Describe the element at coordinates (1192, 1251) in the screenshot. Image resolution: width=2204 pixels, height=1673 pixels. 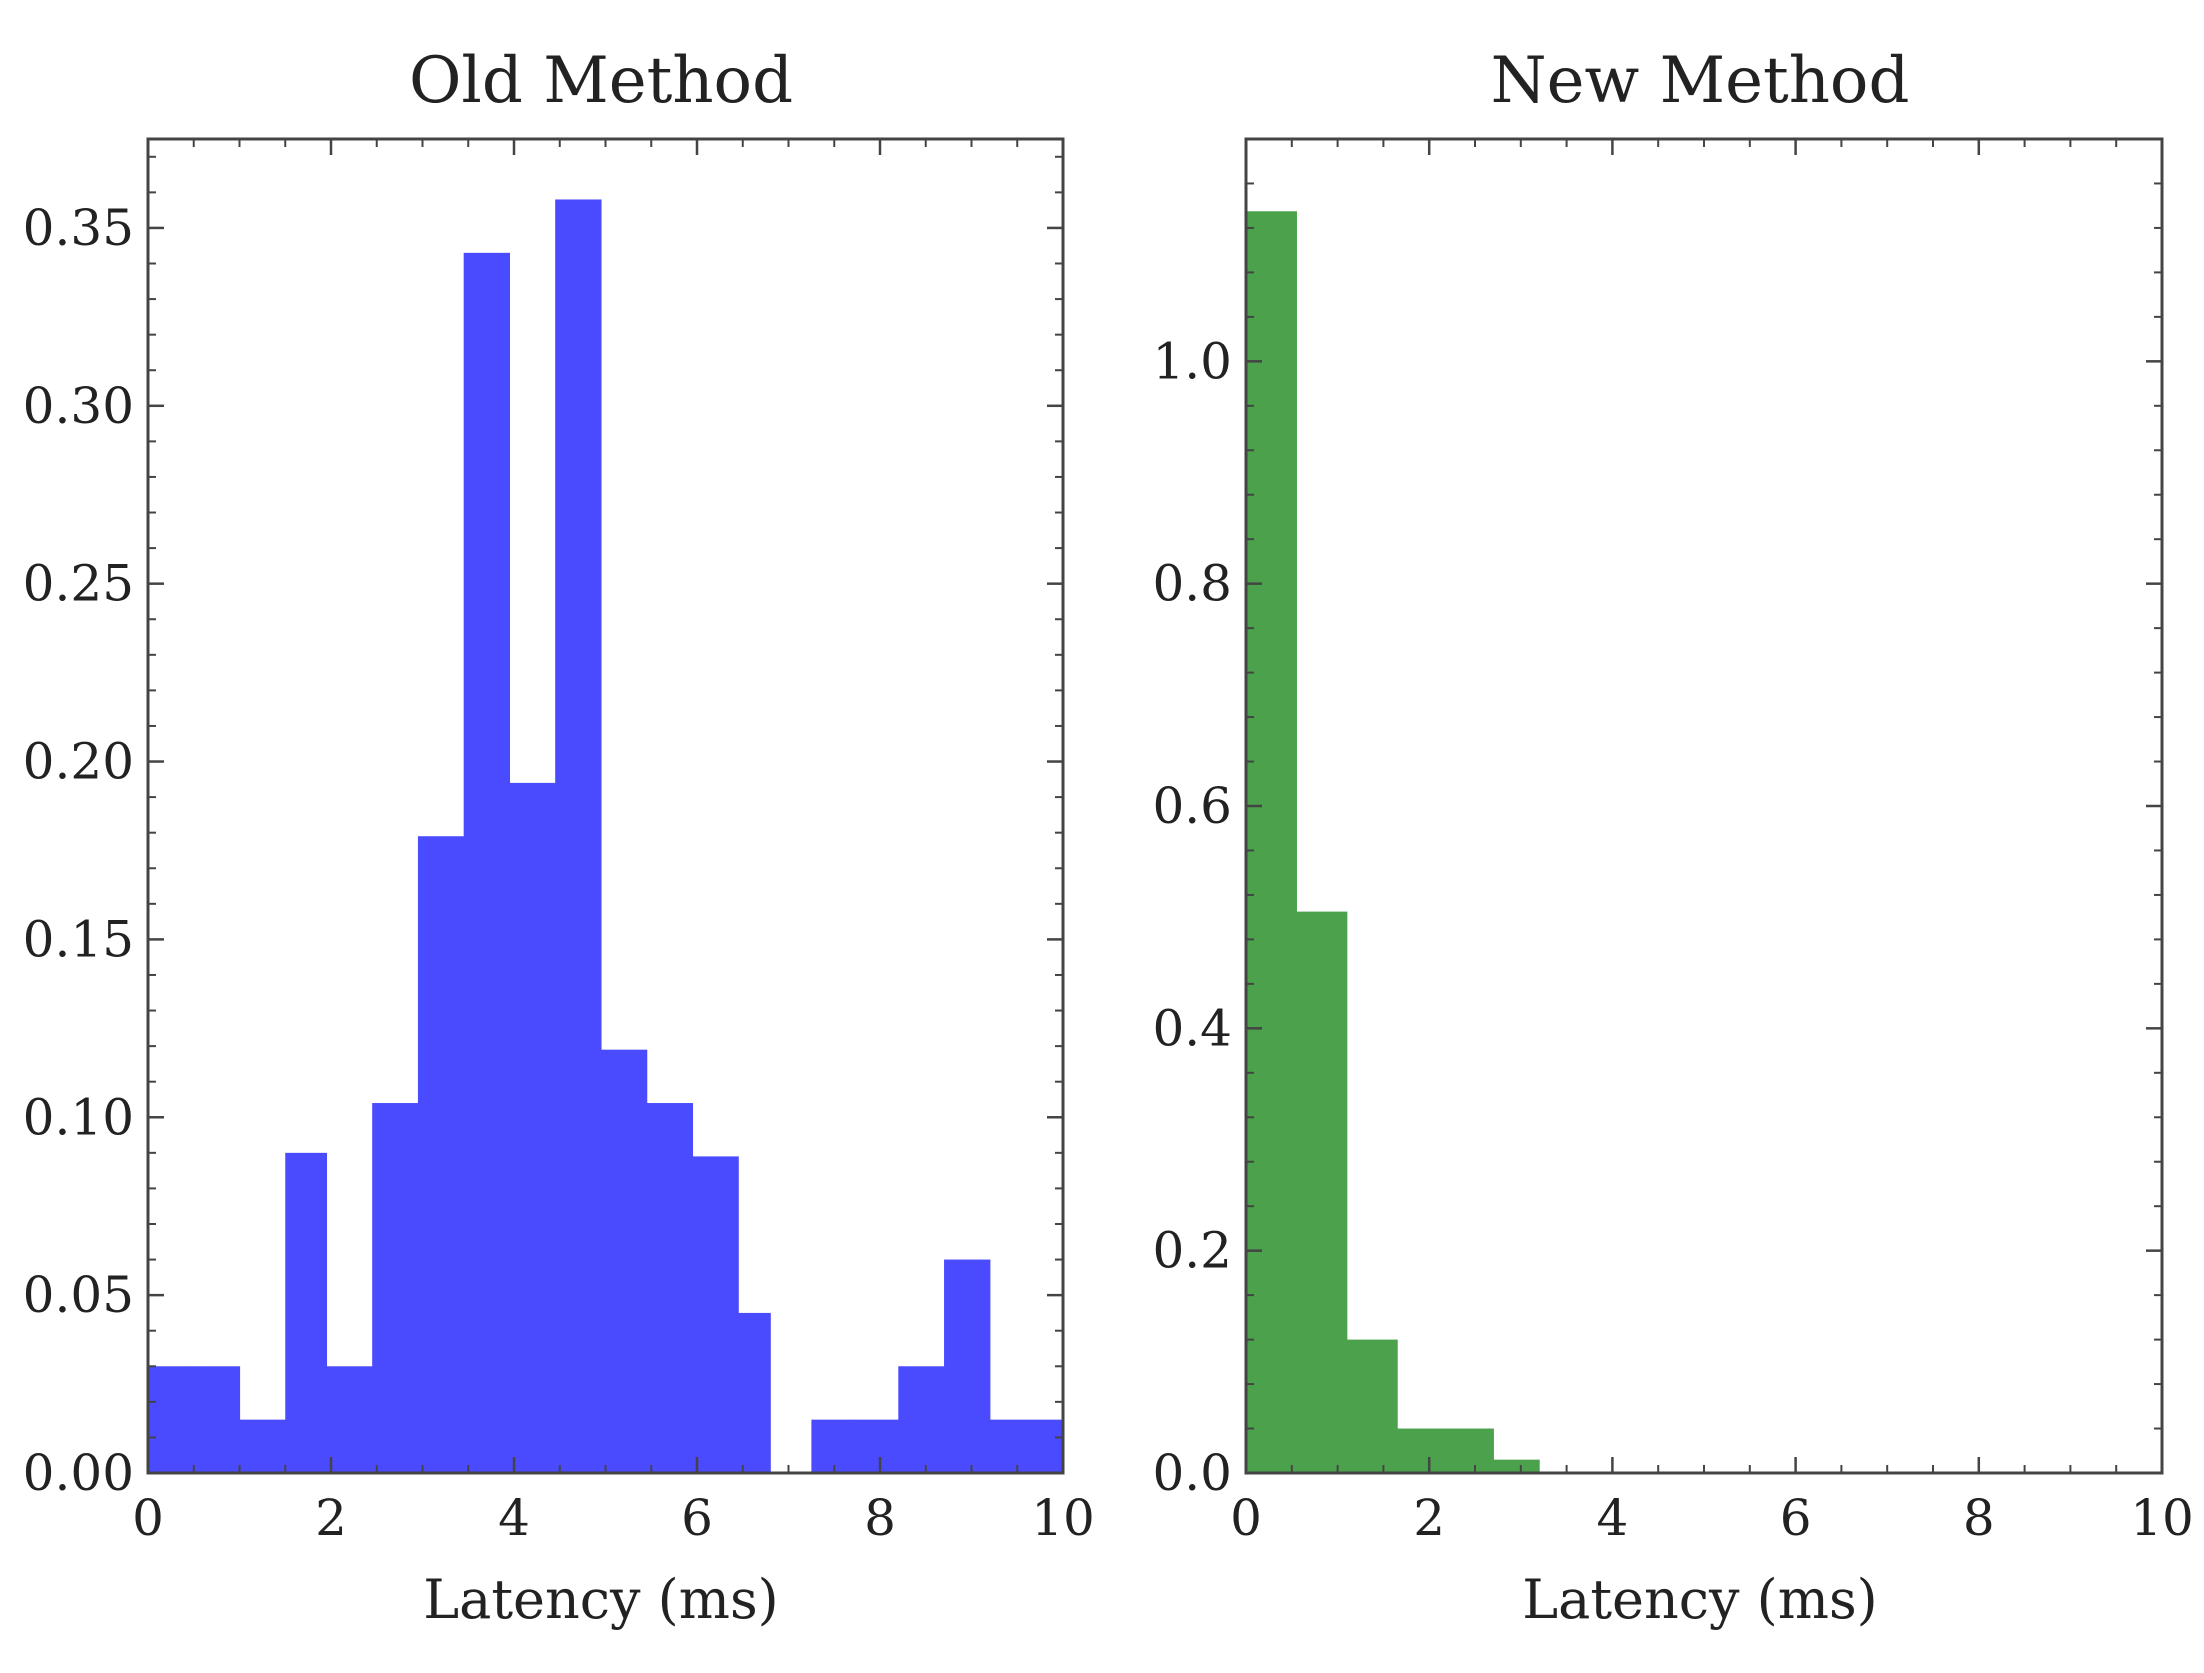
I see `y-tick-label: 0.2` at that location.